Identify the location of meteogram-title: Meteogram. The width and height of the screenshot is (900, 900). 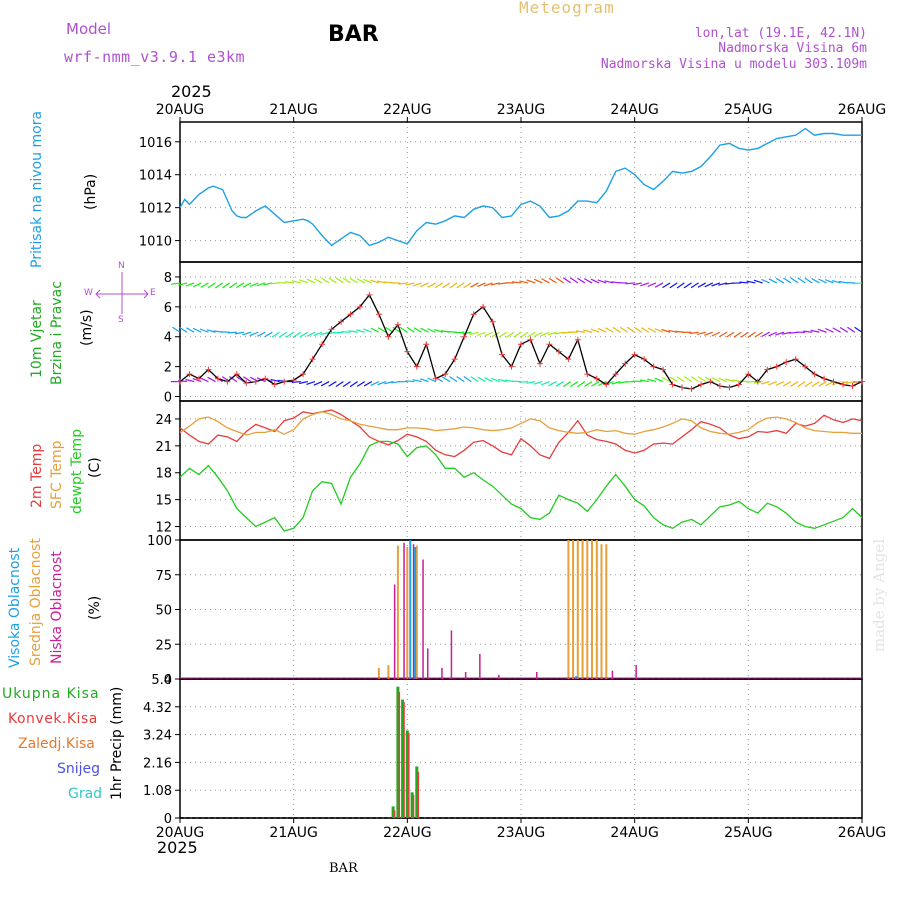
(567, 8).